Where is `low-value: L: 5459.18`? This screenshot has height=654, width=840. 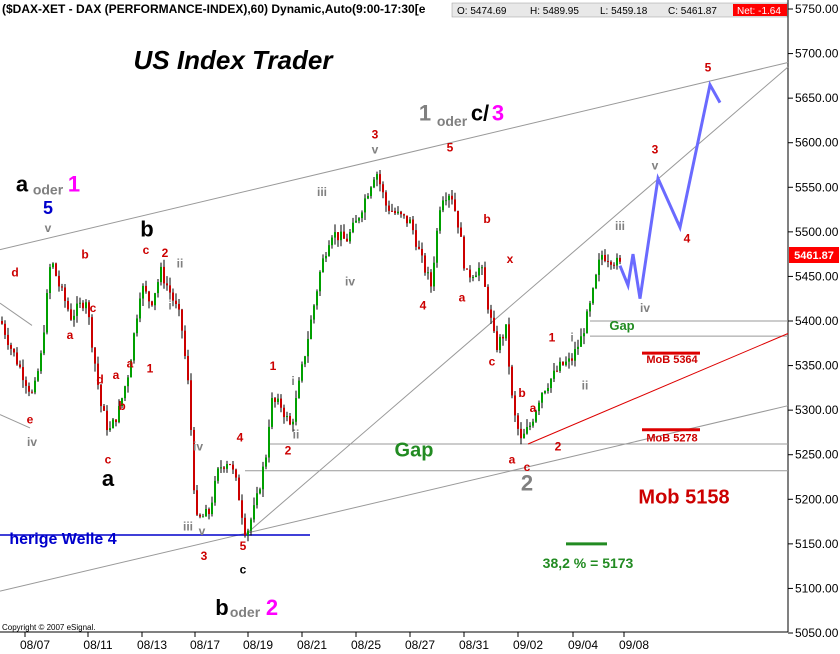
low-value: L: 5459.18 is located at coordinates (624, 11).